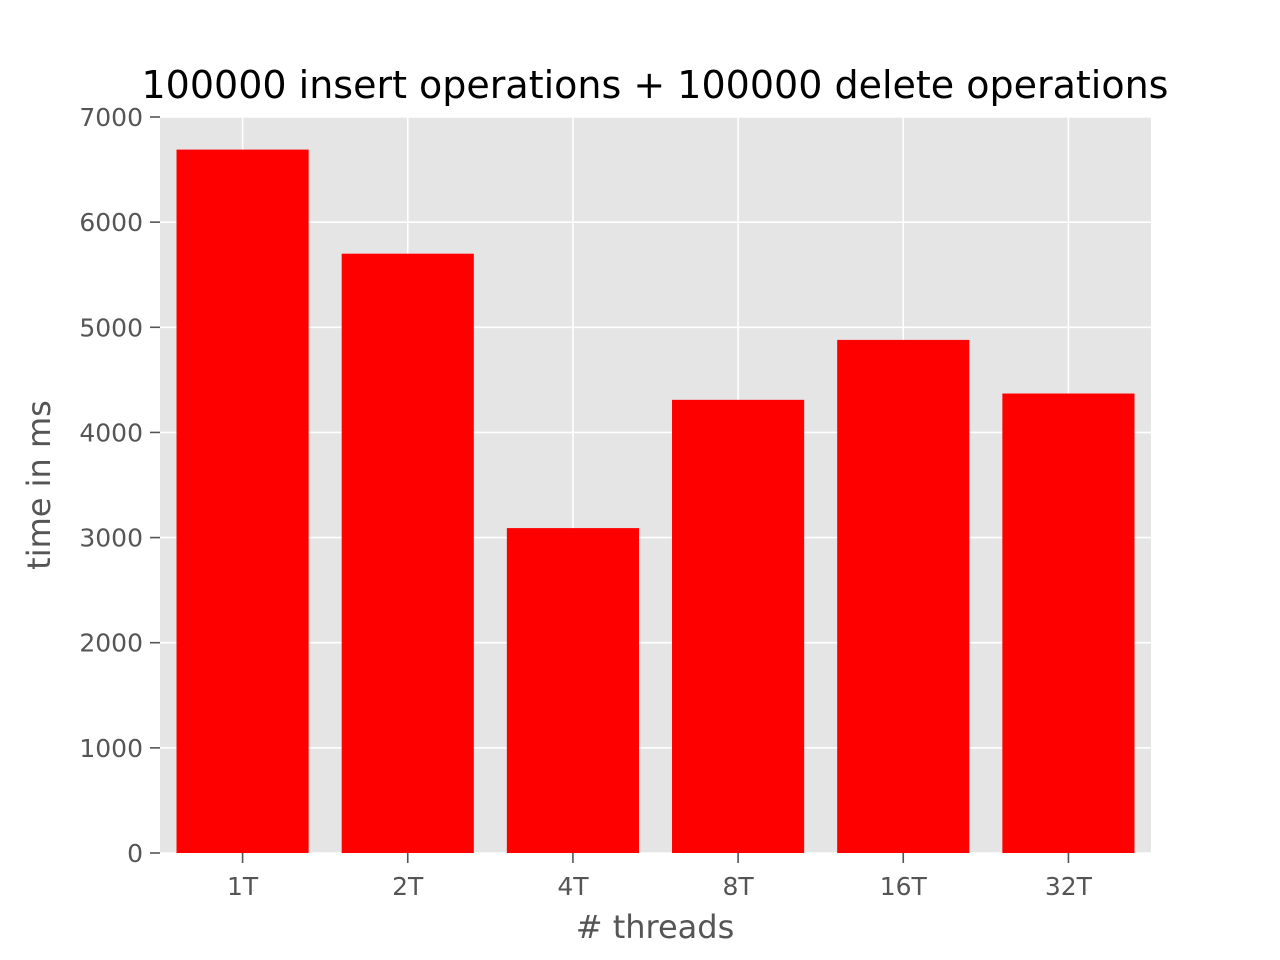 The width and height of the screenshot is (1280, 960). I want to click on y-tick-label: 4000, so click(111, 432).